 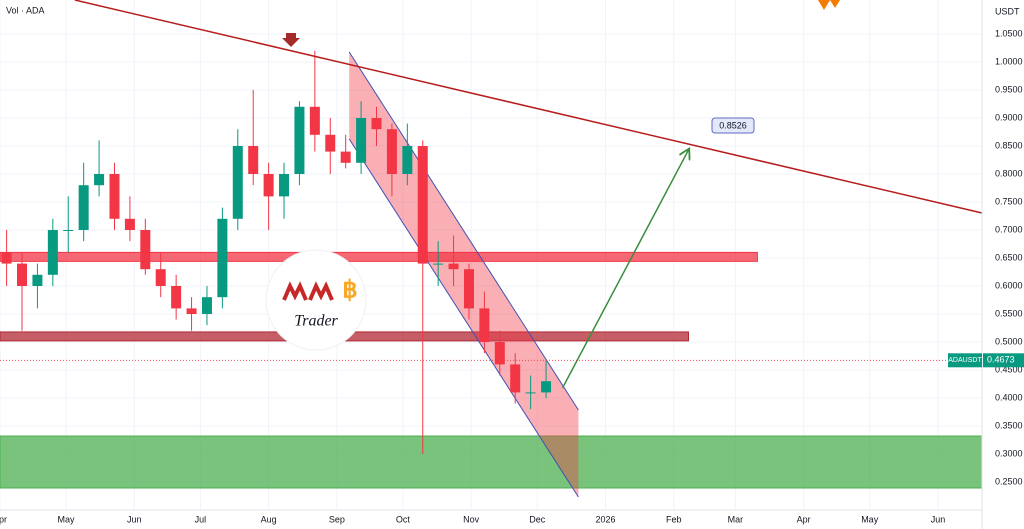 I want to click on target-label: 0.8526, so click(x=733, y=125).